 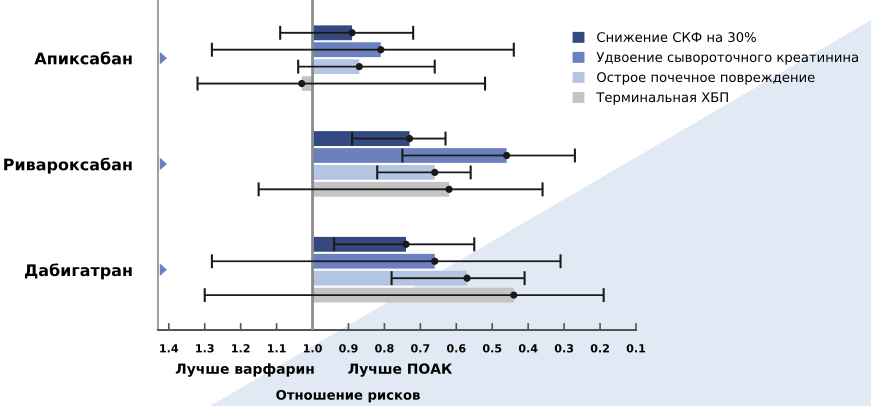 What do you see at coordinates (492, 348) in the screenshot?
I see `x-tick-label: 0.5` at bounding box center [492, 348].